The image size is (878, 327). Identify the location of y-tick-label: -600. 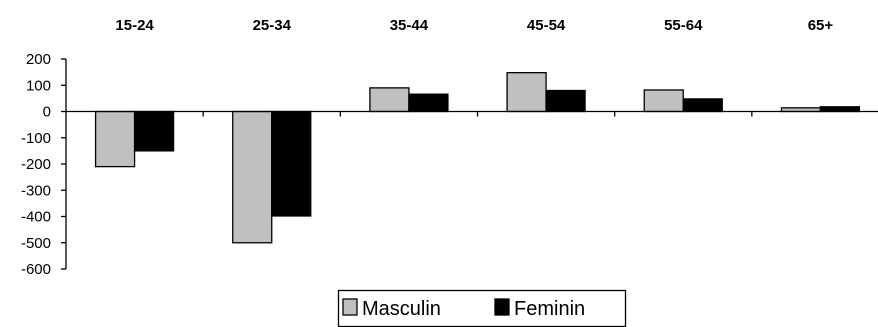
(36, 269).